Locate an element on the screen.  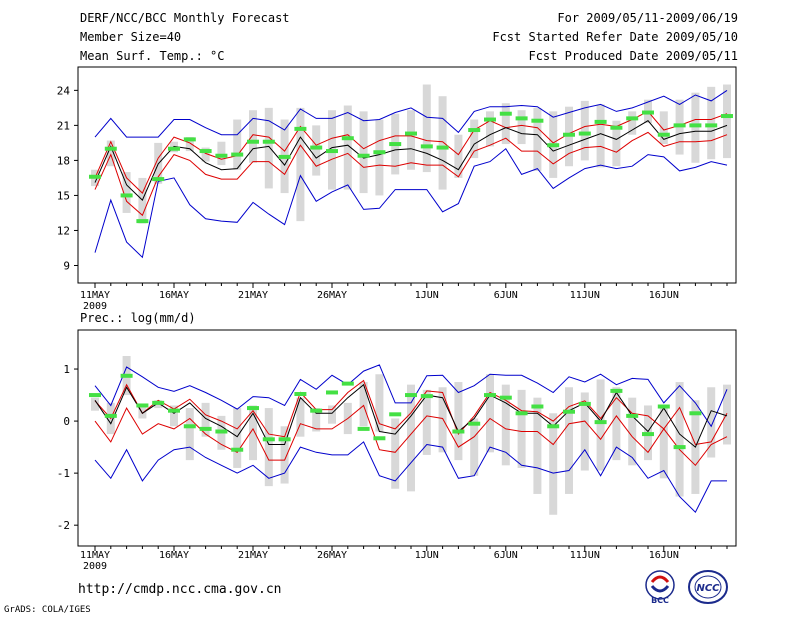
forecast-start-date: Fcst Started Refer Date 2009/05/10 is located at coordinates (615, 37).